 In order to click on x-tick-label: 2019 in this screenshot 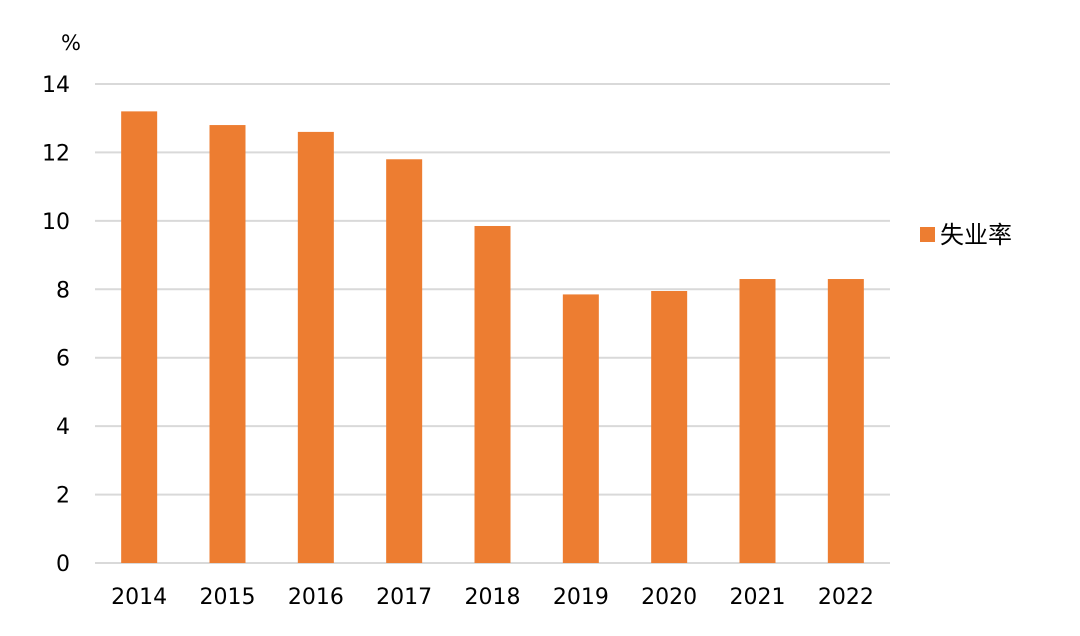, I will do `click(581, 597)`.